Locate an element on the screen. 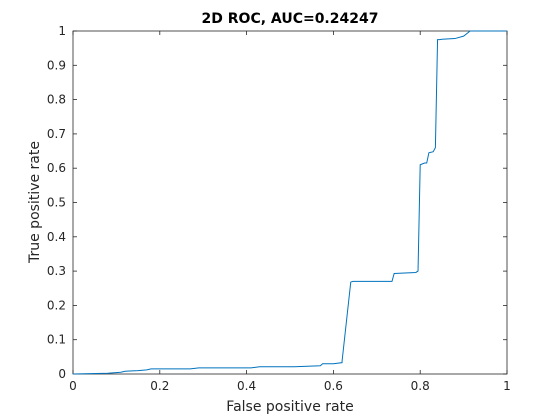 This screenshot has height=420, width=560. x-tick-label: 0.4 is located at coordinates (246, 386).